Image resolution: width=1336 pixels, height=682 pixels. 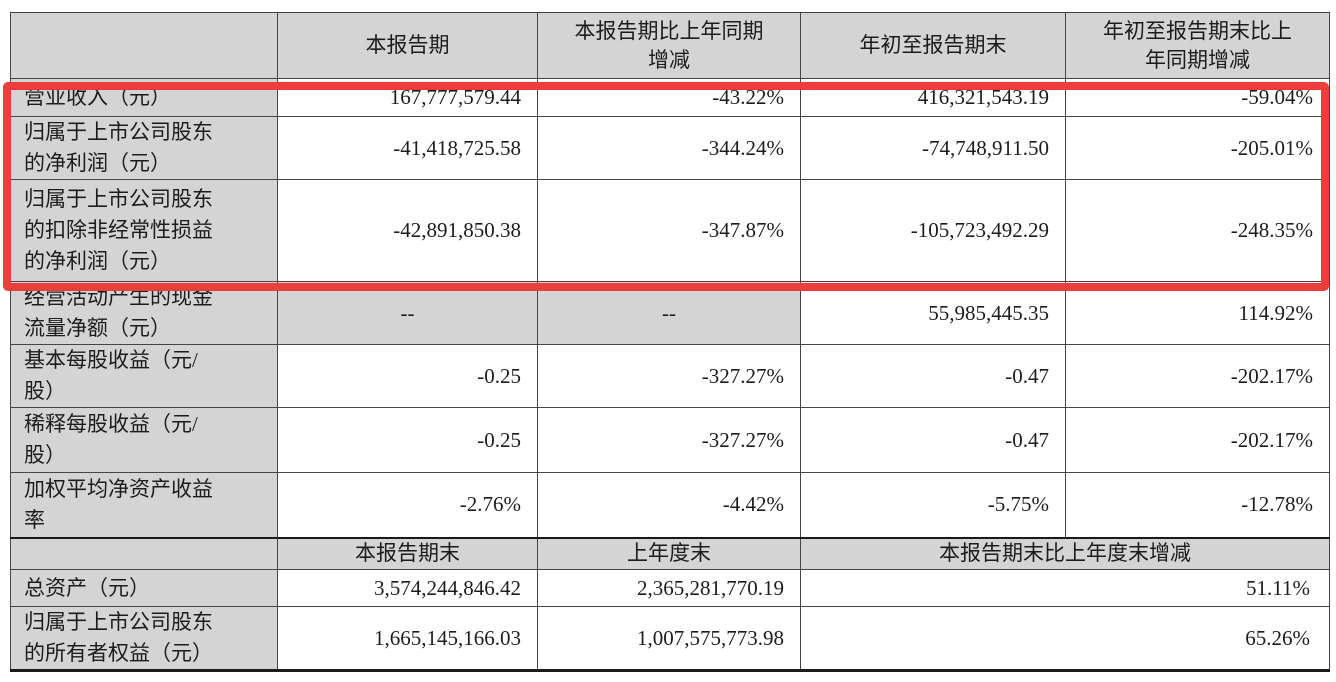 I want to click on cell-value: -4.42%, so click(x=669, y=505).